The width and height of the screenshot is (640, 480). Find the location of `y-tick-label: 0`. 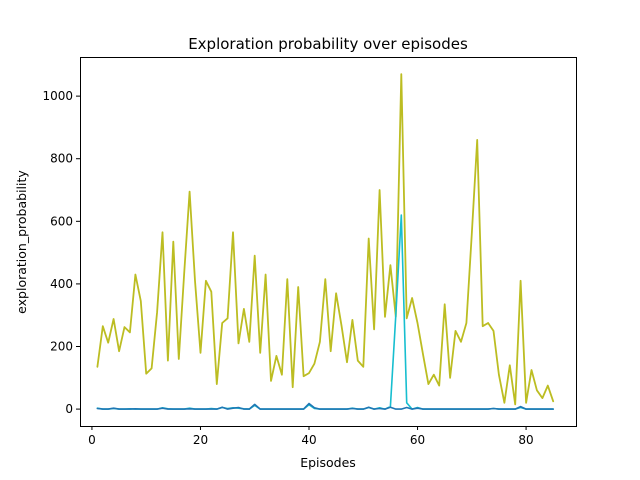

y-tick-label: 0 is located at coordinates (69, 409).